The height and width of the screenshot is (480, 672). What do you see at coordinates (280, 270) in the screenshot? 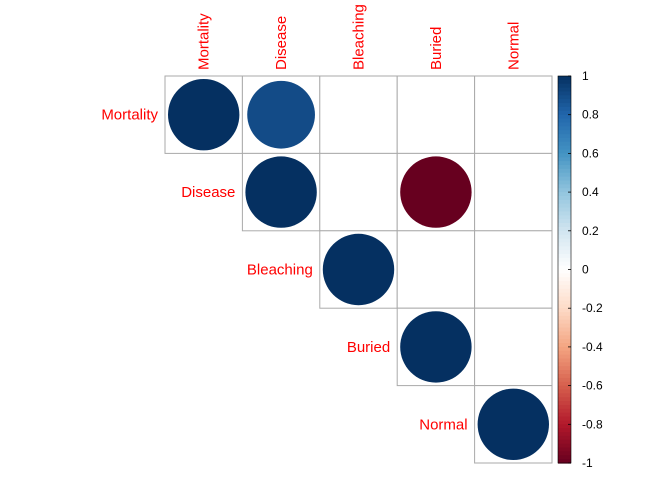
I see `row-label-bleaching: Bleaching` at bounding box center [280, 270].